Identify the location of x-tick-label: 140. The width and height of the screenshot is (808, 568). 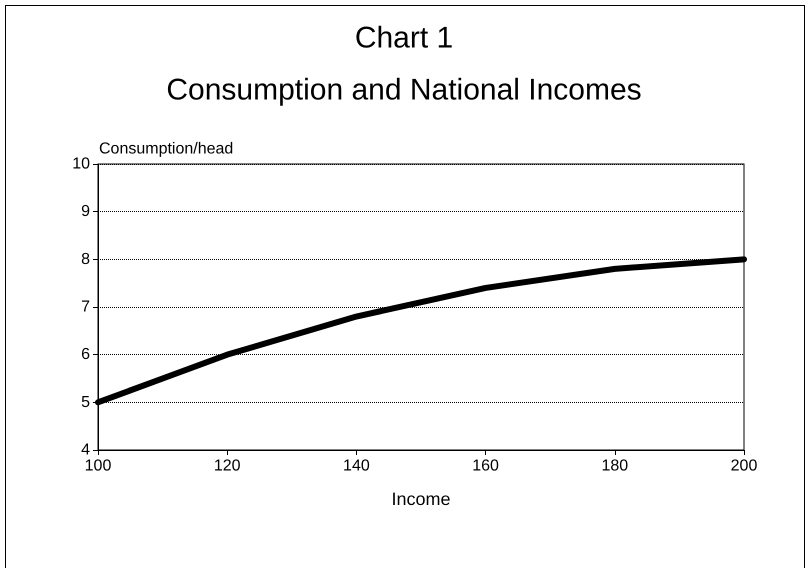
(356, 466).